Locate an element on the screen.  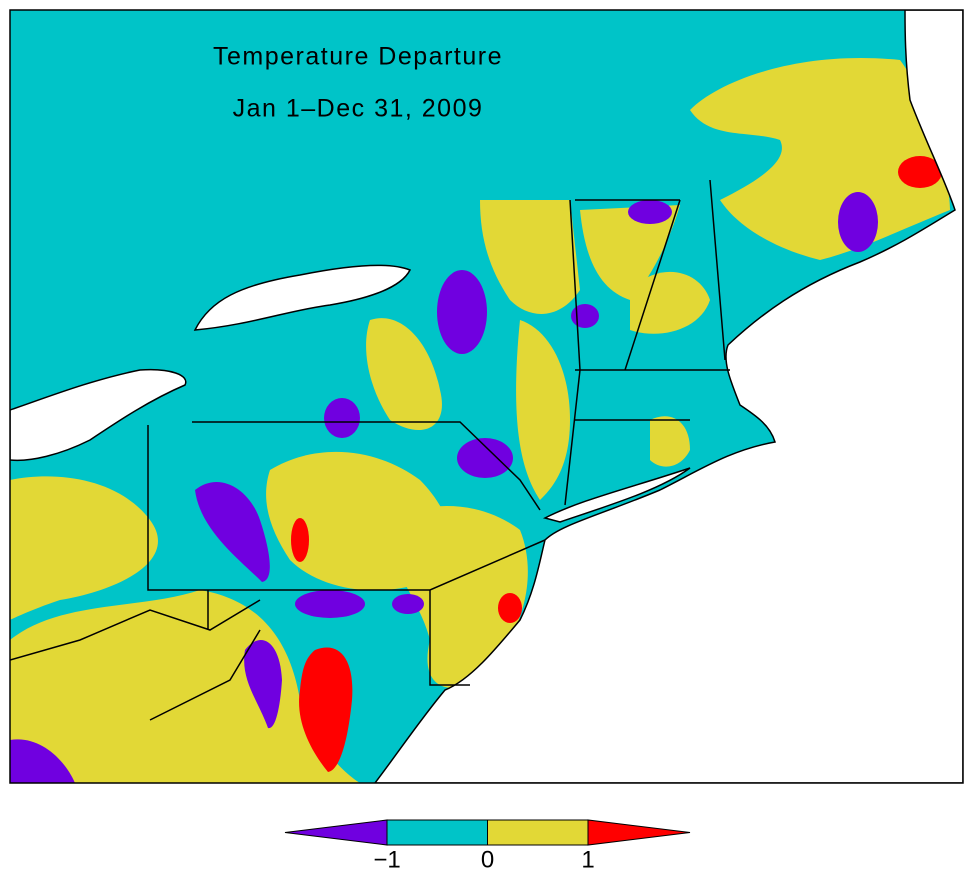
colorbar-below is located at coordinates (336, 832).